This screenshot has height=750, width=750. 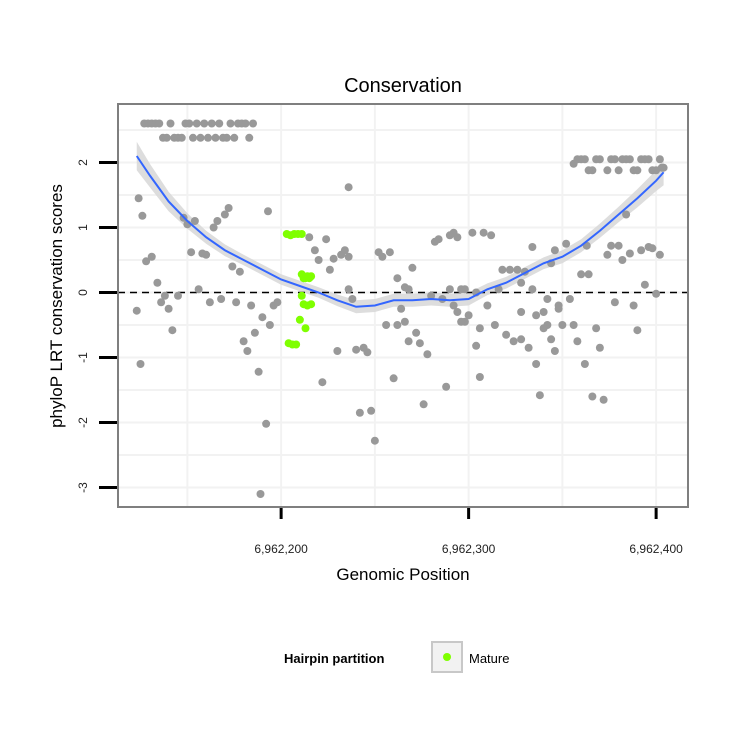 What do you see at coordinates (281, 549) in the screenshot?
I see `x-tick-label: 6,962,200` at bounding box center [281, 549].